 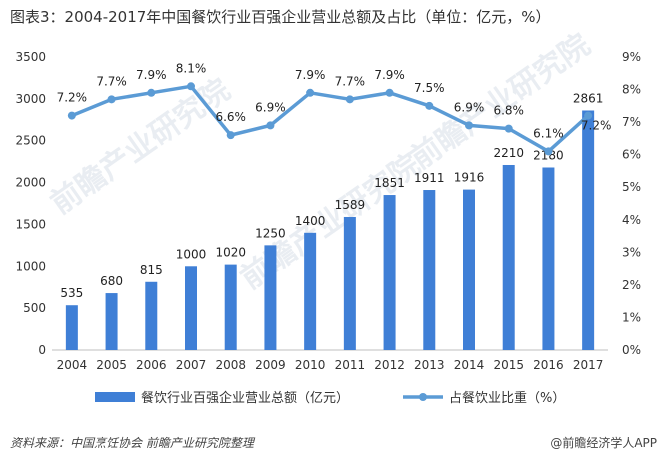 What do you see at coordinates (230, 135) in the screenshot?
I see `share-point-2008` at bounding box center [230, 135].